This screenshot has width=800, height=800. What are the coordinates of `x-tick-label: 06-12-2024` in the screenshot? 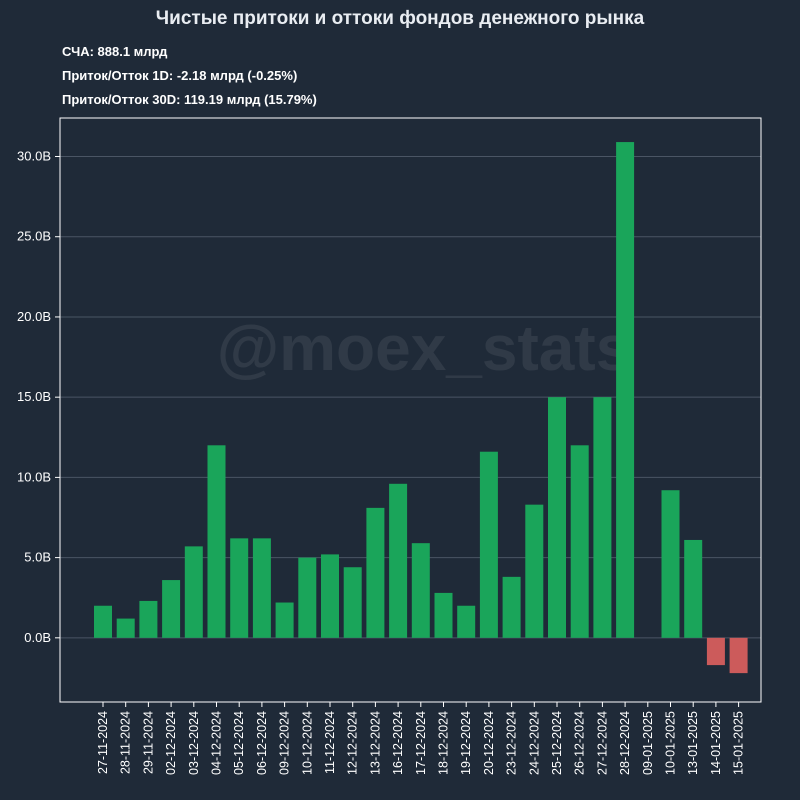 It's located at (262, 743).